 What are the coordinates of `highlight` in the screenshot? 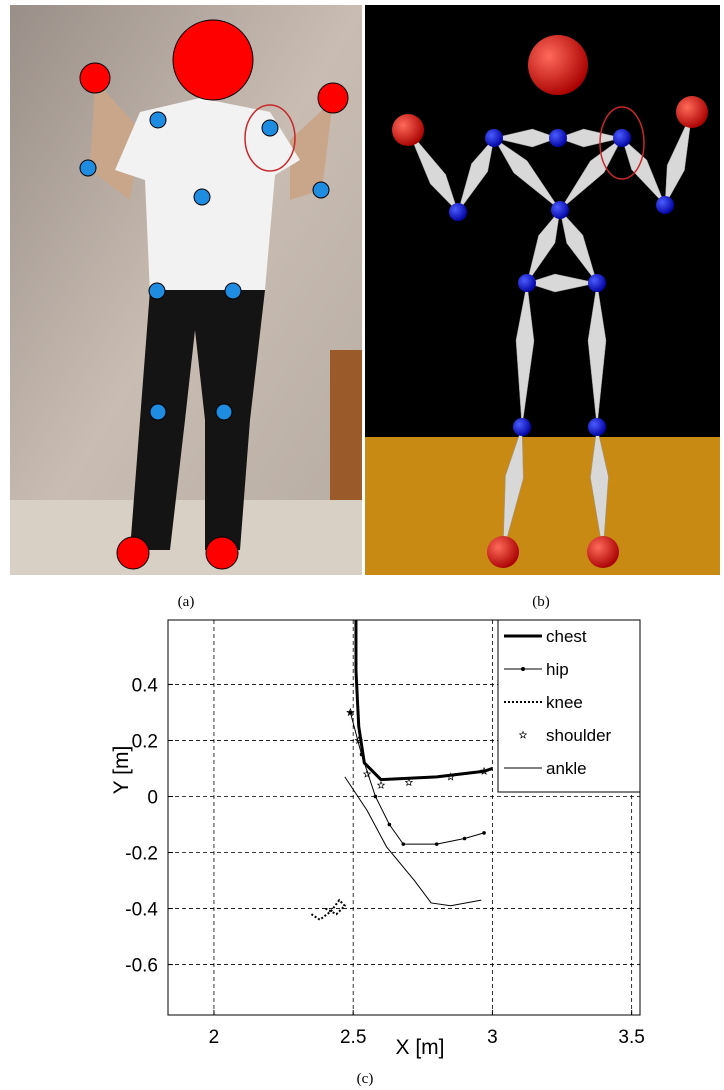 It's located at (622, 143).